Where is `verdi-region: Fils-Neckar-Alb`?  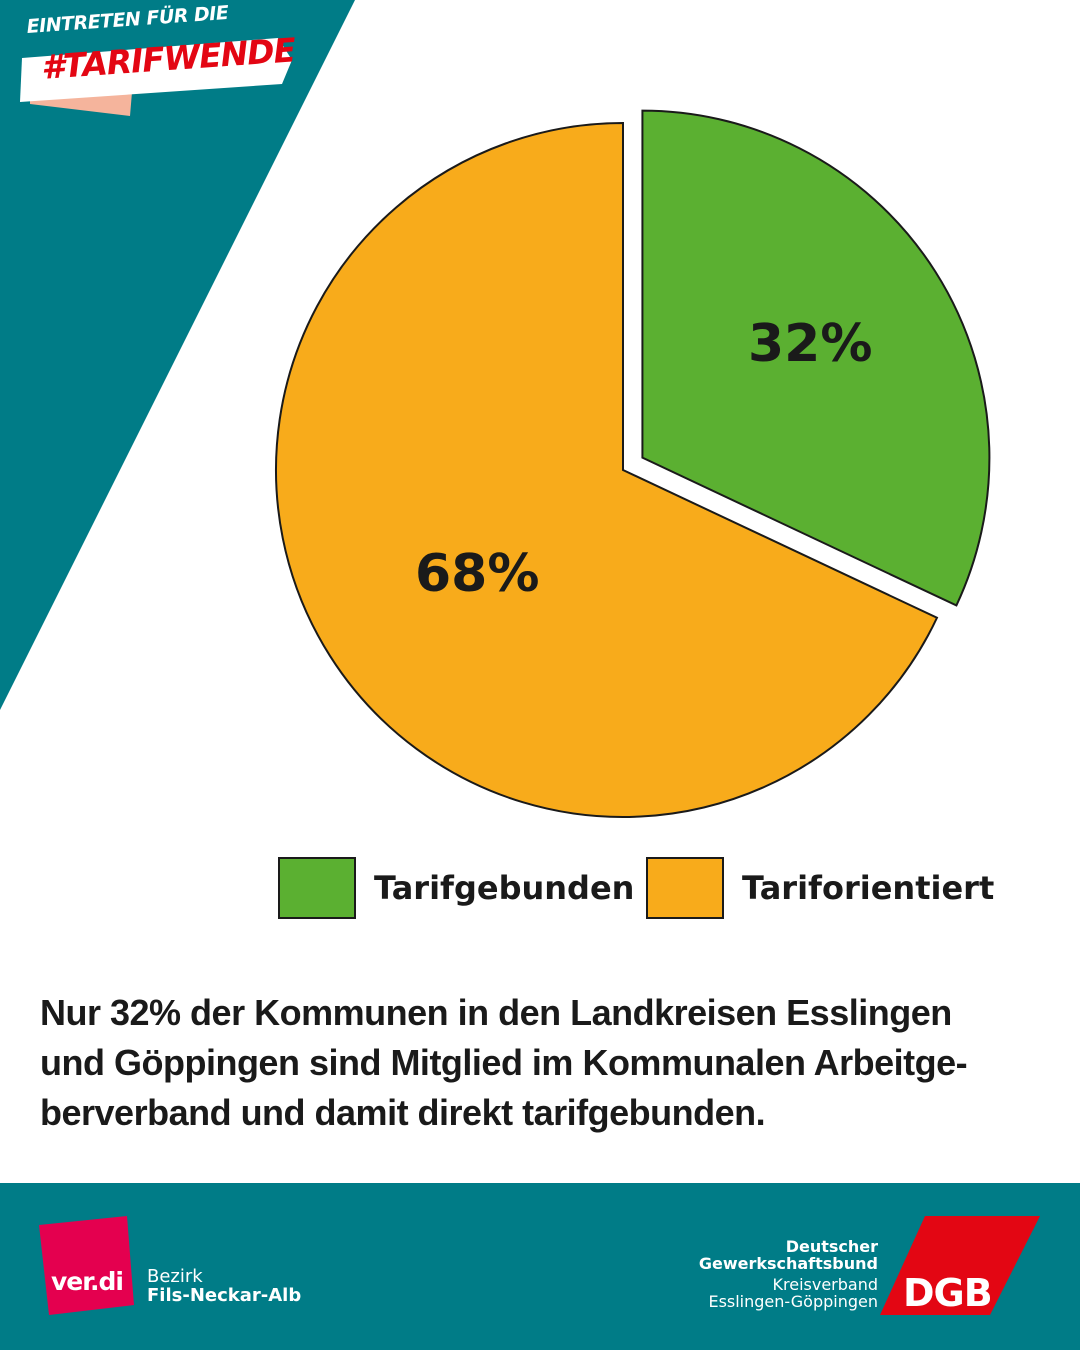
verdi-region: Fils-Neckar-Alb is located at coordinates (224, 1295).